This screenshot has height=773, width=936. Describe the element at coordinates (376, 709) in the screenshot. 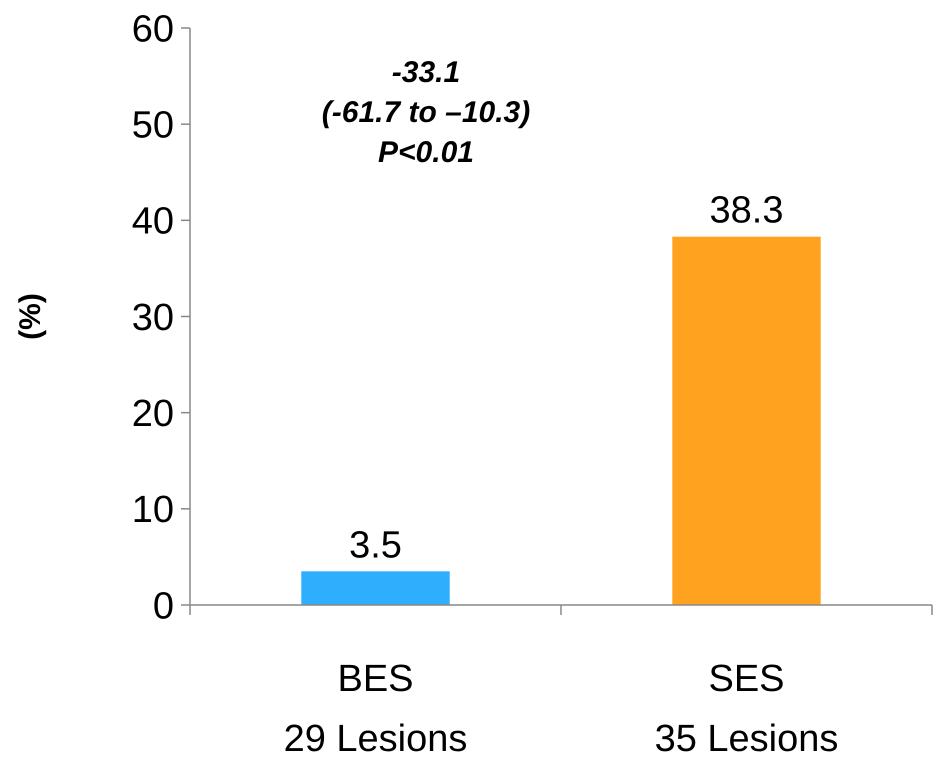

I see `x-tick-label: BES 29 Lesions` at that location.